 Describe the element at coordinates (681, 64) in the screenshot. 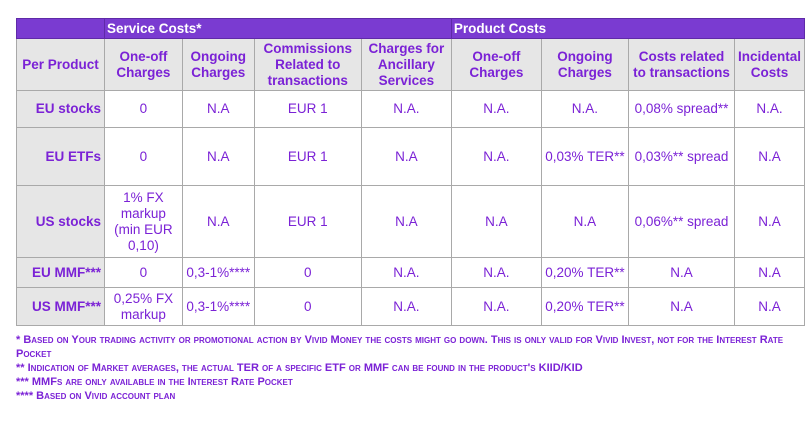

I see `column-header: Costs related to transactions` at that location.